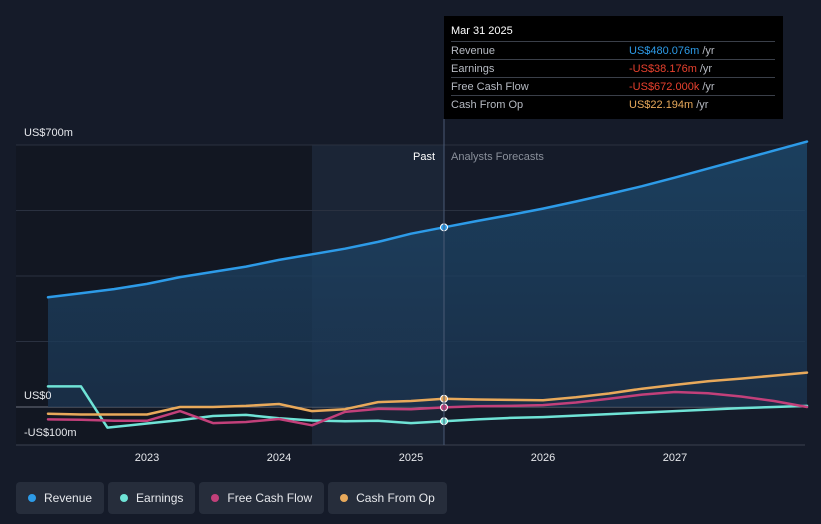  What do you see at coordinates (147, 458) in the screenshot?
I see `x-tick-label: 2023` at bounding box center [147, 458].